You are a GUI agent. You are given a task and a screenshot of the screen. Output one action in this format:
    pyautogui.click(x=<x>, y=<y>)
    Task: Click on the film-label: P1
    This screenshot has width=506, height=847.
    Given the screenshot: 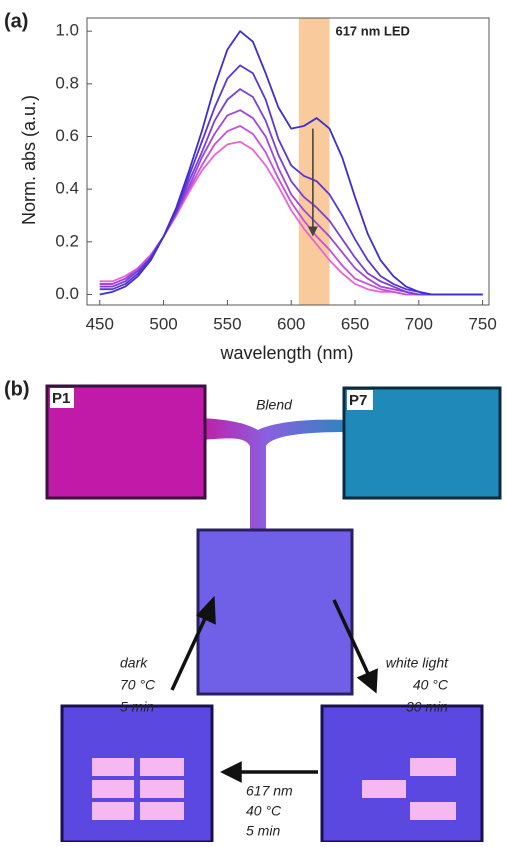 What is the action you would take?
    pyautogui.click(x=61, y=398)
    